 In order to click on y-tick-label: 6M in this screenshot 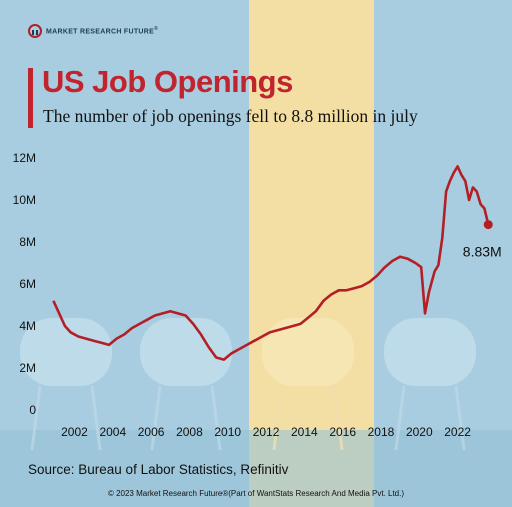, I will do `click(27, 284)`.